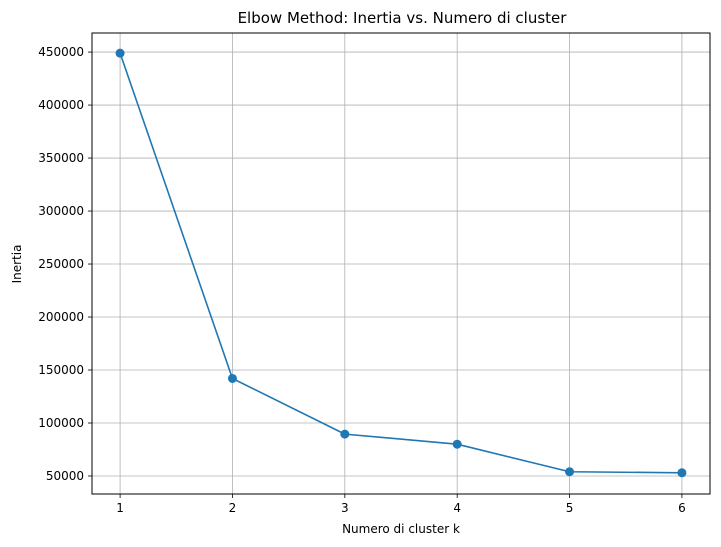 This screenshot has width=721, height=547. I want to click on y-tick-label: 400000, so click(61, 105).